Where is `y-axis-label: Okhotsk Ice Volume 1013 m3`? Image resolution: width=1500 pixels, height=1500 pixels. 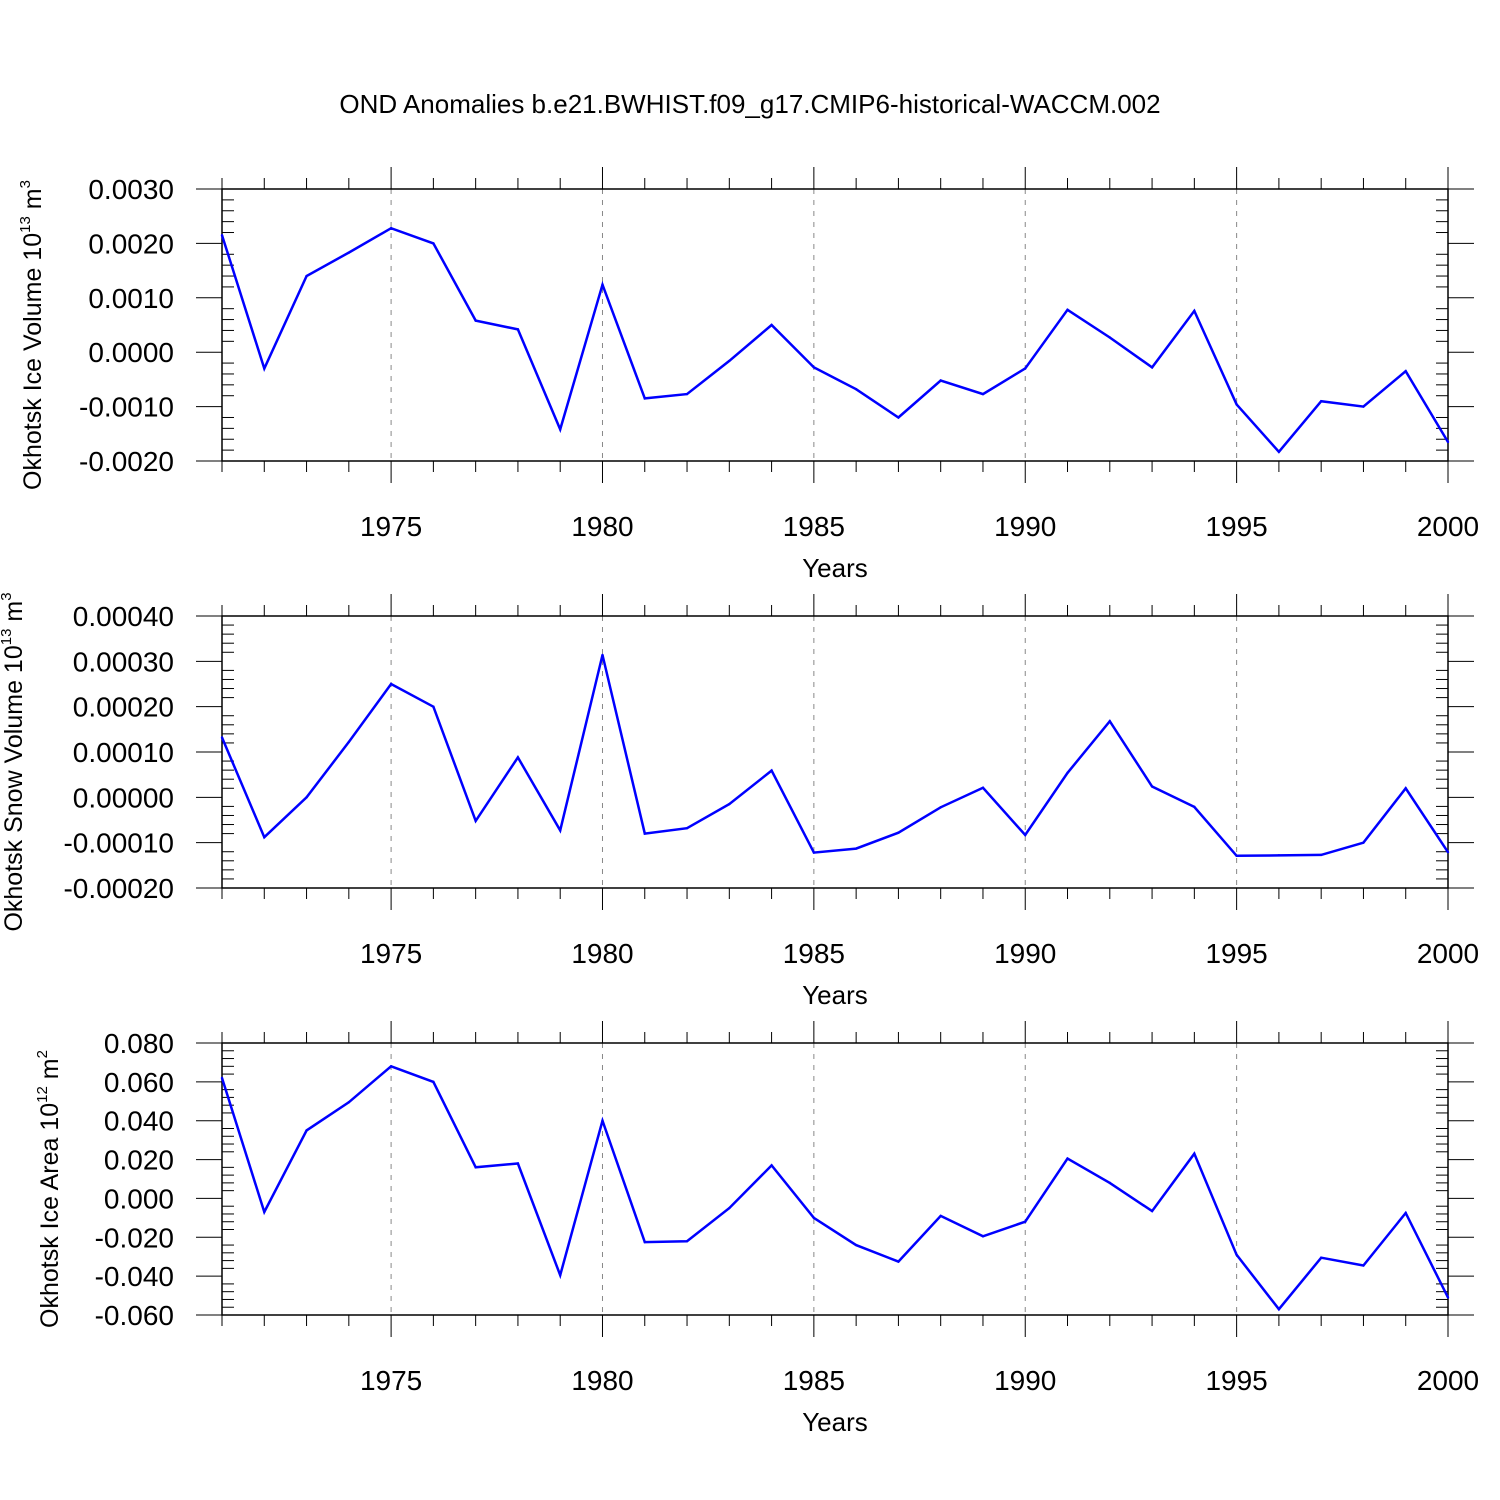 y-axis-label: Okhotsk Ice Volume 1013 m3 is located at coordinates (32, 335).